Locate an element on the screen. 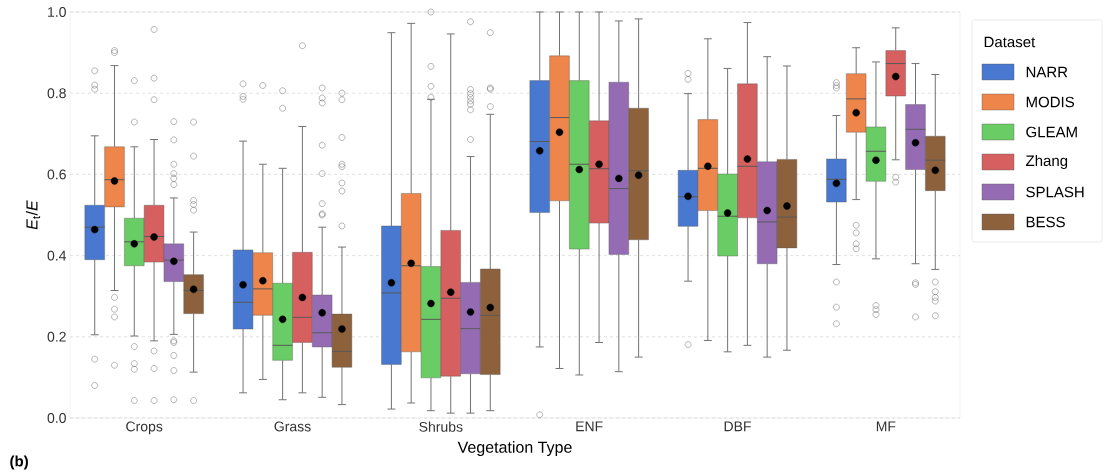  y-tick-label: 0.6 is located at coordinates (56, 174).